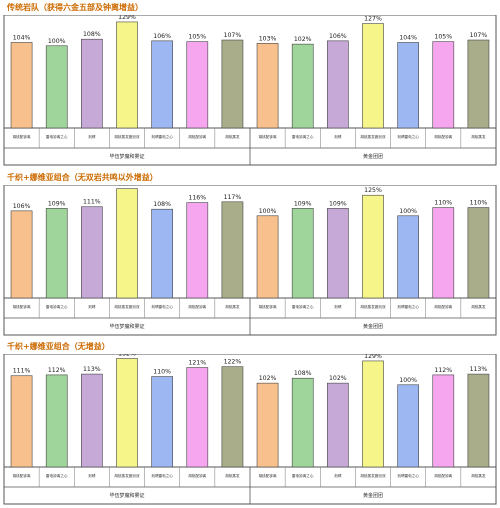  I want to click on chart-title-2: 千织+娜维亚组合（无双岩共鸣以外增益）, so click(82, 177).